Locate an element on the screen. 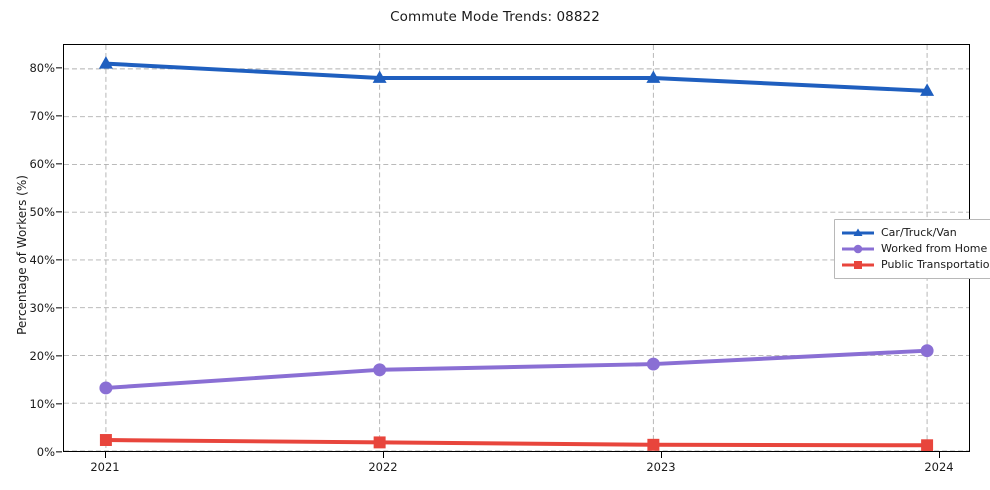  y-tick-label-20: 20% is located at coordinates (42, 356).